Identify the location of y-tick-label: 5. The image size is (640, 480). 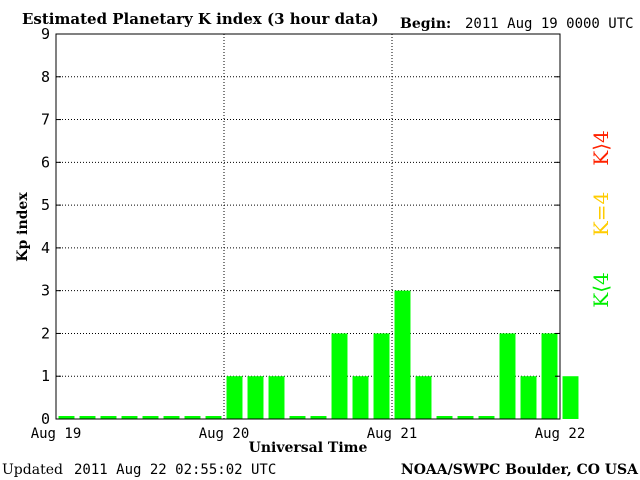
(45, 205).